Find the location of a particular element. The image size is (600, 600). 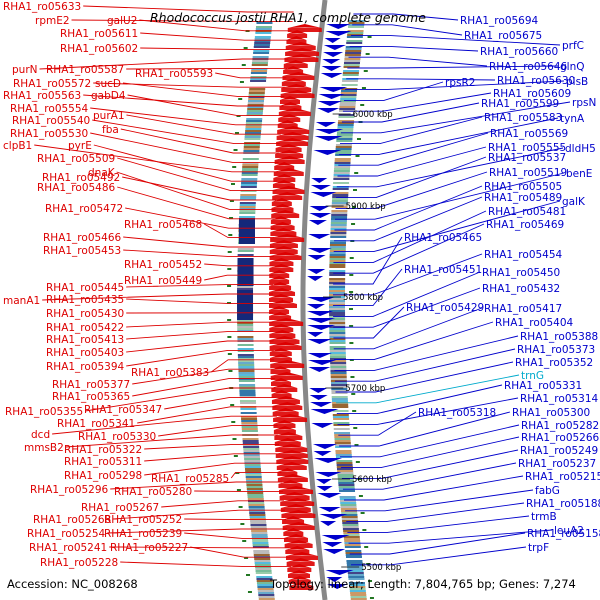

gene-label-right: RHA1_ro05599 is located at coordinates (520, 104).